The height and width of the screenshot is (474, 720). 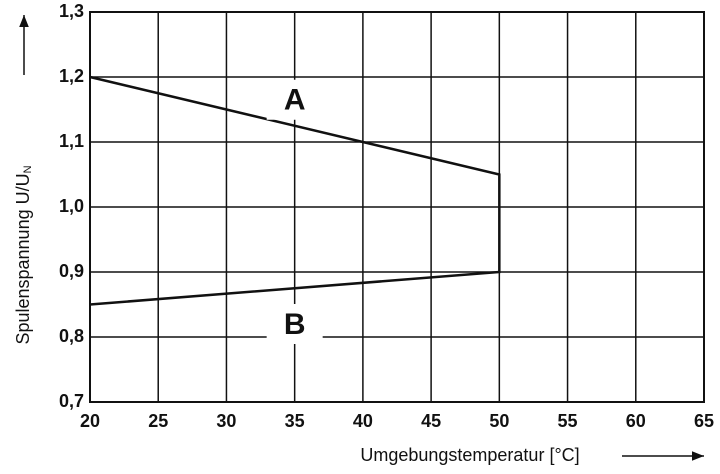 What do you see at coordinates (71, 11) in the screenshot?
I see `y-tick-label: 1,3` at bounding box center [71, 11].